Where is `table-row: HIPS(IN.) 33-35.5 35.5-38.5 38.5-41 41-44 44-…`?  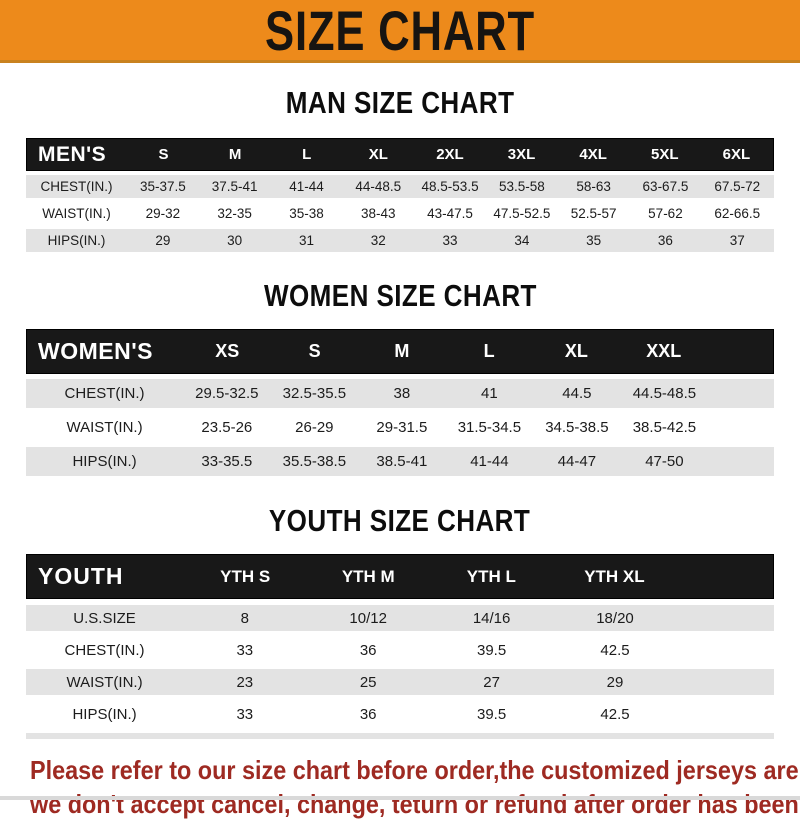 table-row: HIPS(IN.) 33-35.5 35.5-38.5 38.5-41 41-44 44-… is located at coordinates (400, 461).